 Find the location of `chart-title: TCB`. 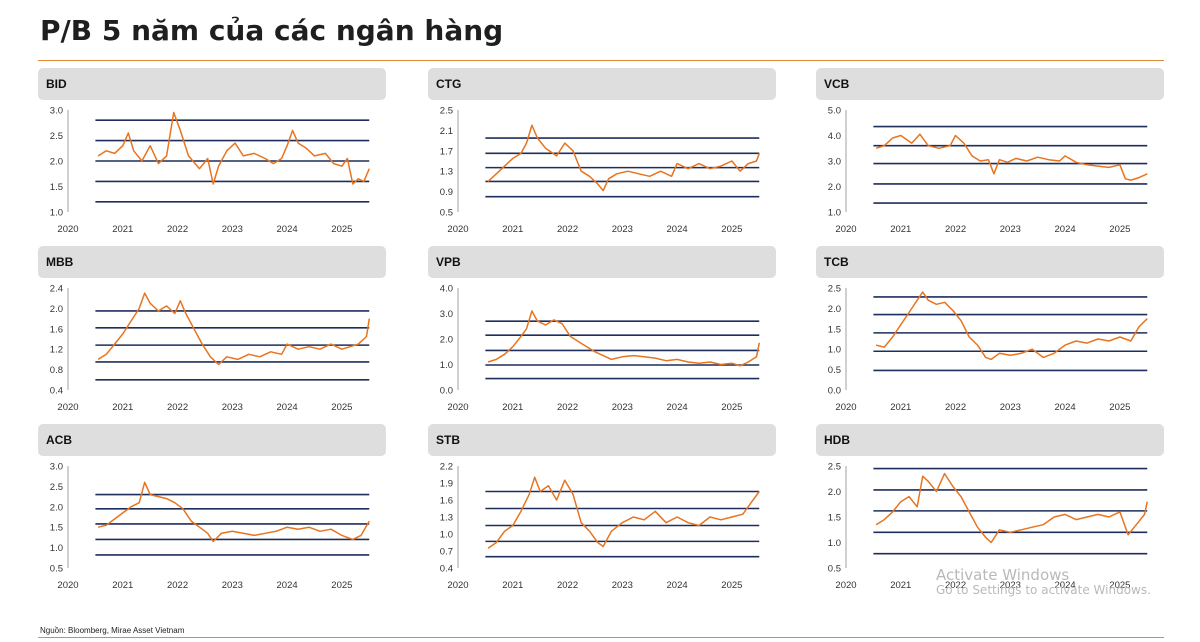

chart-title: TCB is located at coordinates (836, 262).